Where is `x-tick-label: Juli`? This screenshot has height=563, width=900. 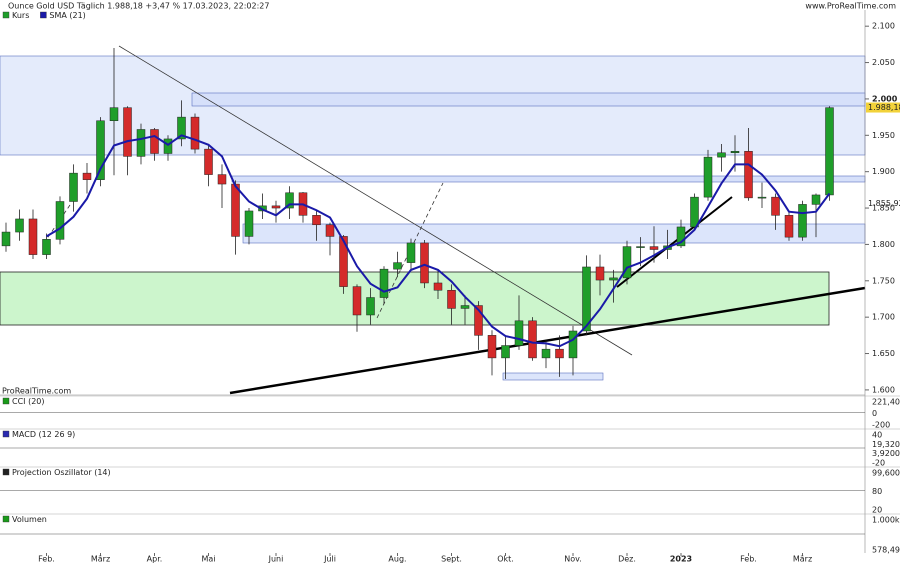 x-tick-label: Juli is located at coordinates (329, 559).